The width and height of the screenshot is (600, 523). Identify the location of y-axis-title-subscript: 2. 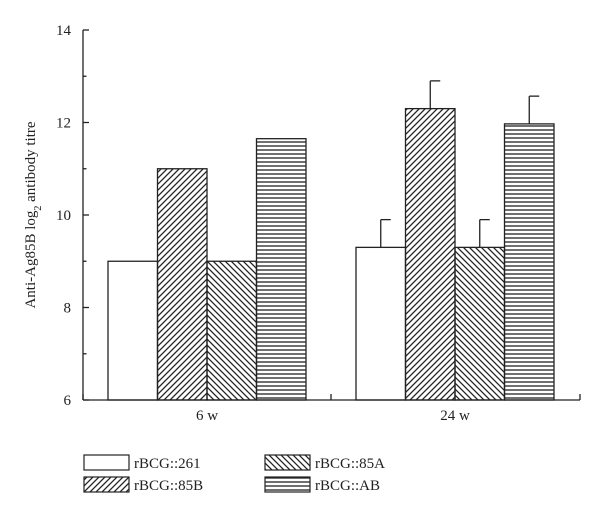
(38, 208).